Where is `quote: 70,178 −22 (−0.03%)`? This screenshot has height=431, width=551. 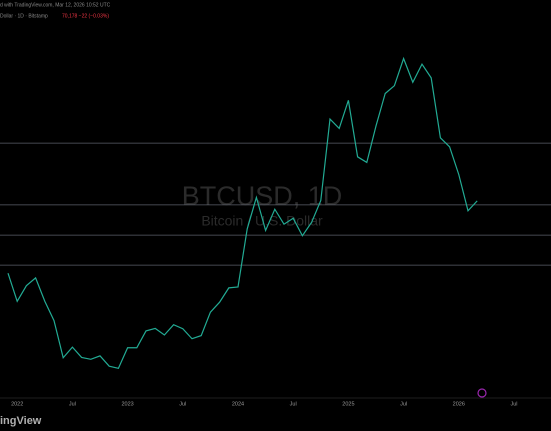
quote: 70,178 −22 (−0.03%) is located at coordinates (85, 16).